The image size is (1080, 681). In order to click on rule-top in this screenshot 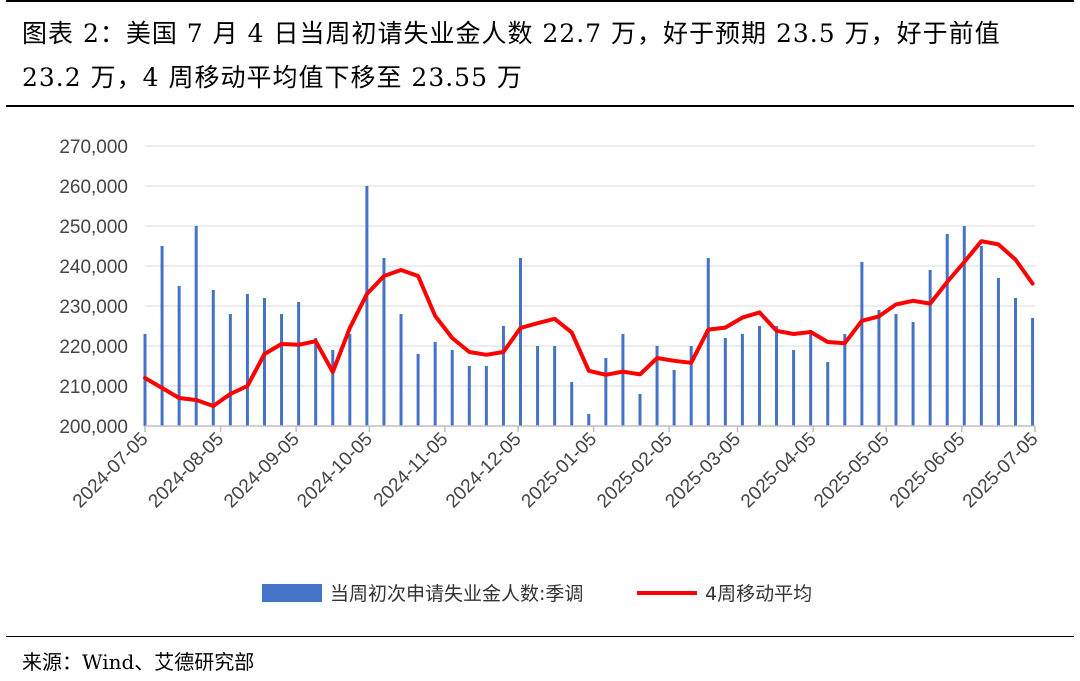, I will do `click(540, 1)`.